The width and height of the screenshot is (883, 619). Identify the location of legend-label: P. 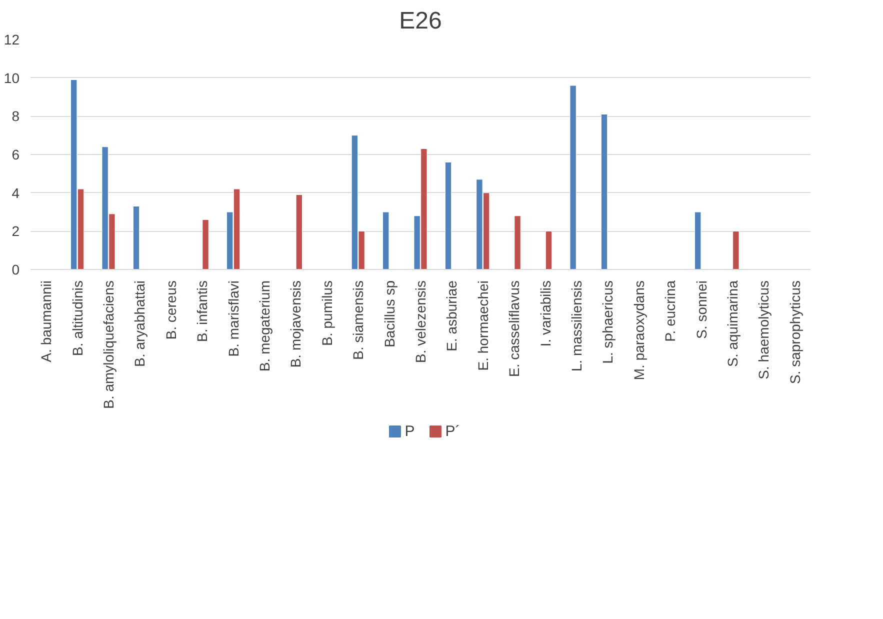
(409, 431).